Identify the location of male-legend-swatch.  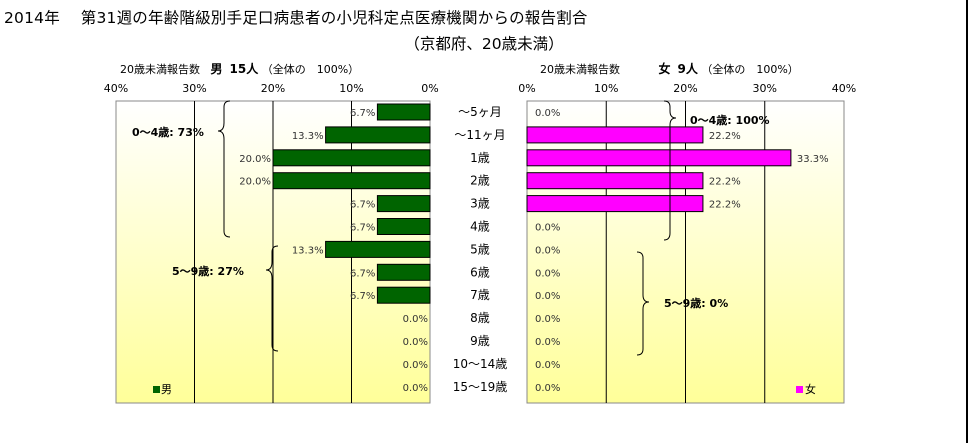
(156, 389).